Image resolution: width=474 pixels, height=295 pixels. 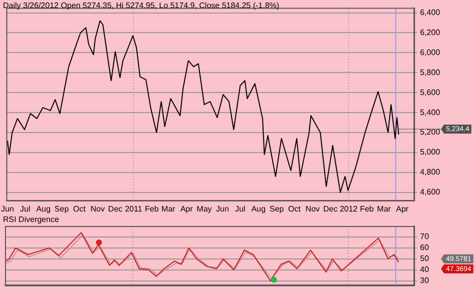 I want to click on x-tick-label: 2011, so click(x=133, y=209).